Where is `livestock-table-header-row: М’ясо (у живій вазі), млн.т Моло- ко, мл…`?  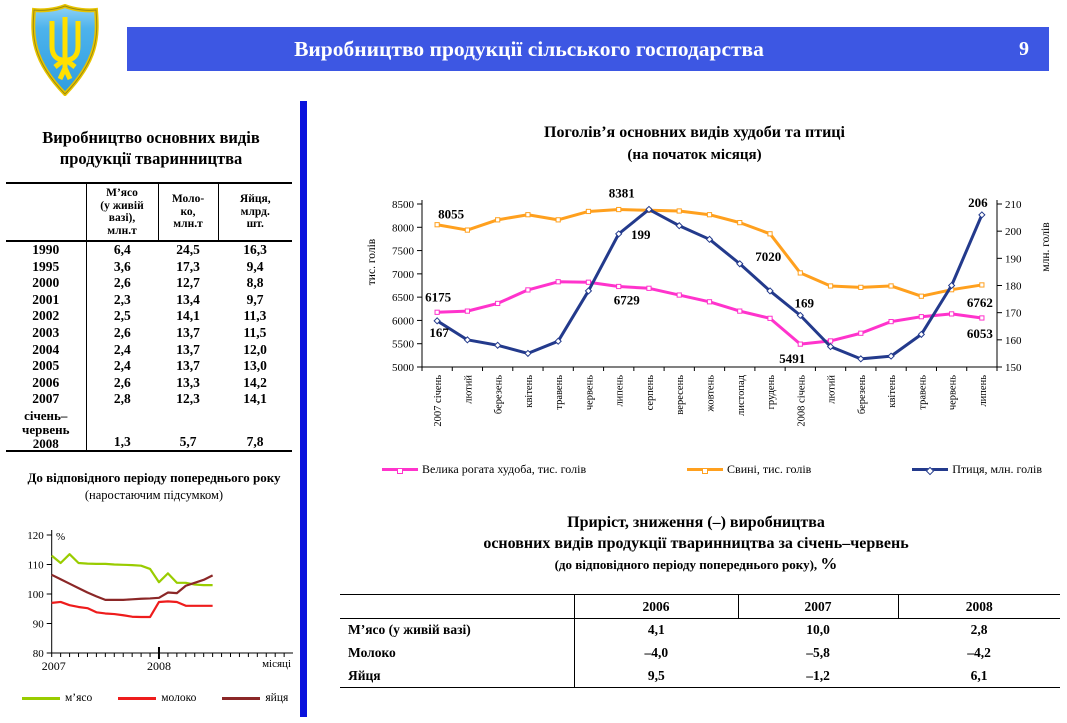
livestock-table-header-row: М’ясо (у живій вазі), млн.т Моло- ко, мл… is located at coordinates (149, 212).